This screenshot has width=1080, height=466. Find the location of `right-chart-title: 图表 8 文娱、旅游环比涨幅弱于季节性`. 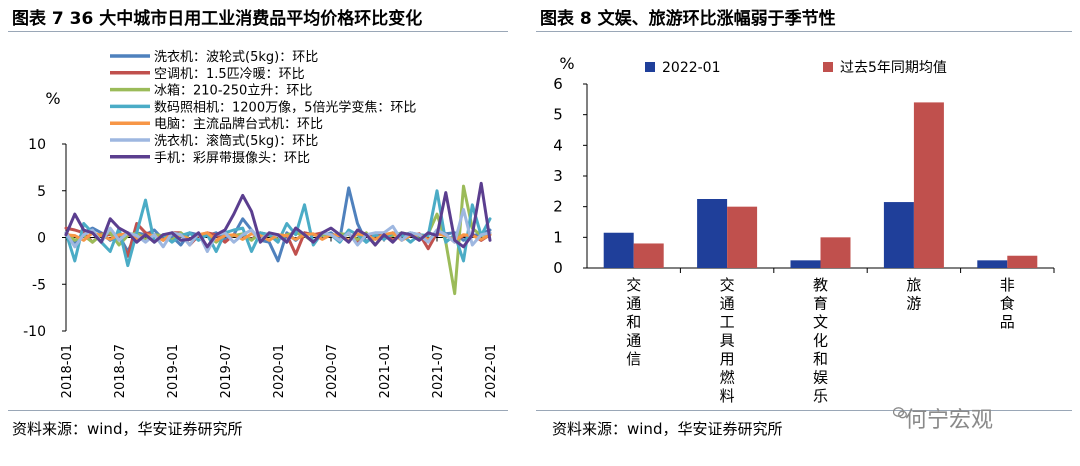

right-chart-title: 图表 8 文娱、旅游环比涨幅弱于季节性 is located at coordinates (688, 19).